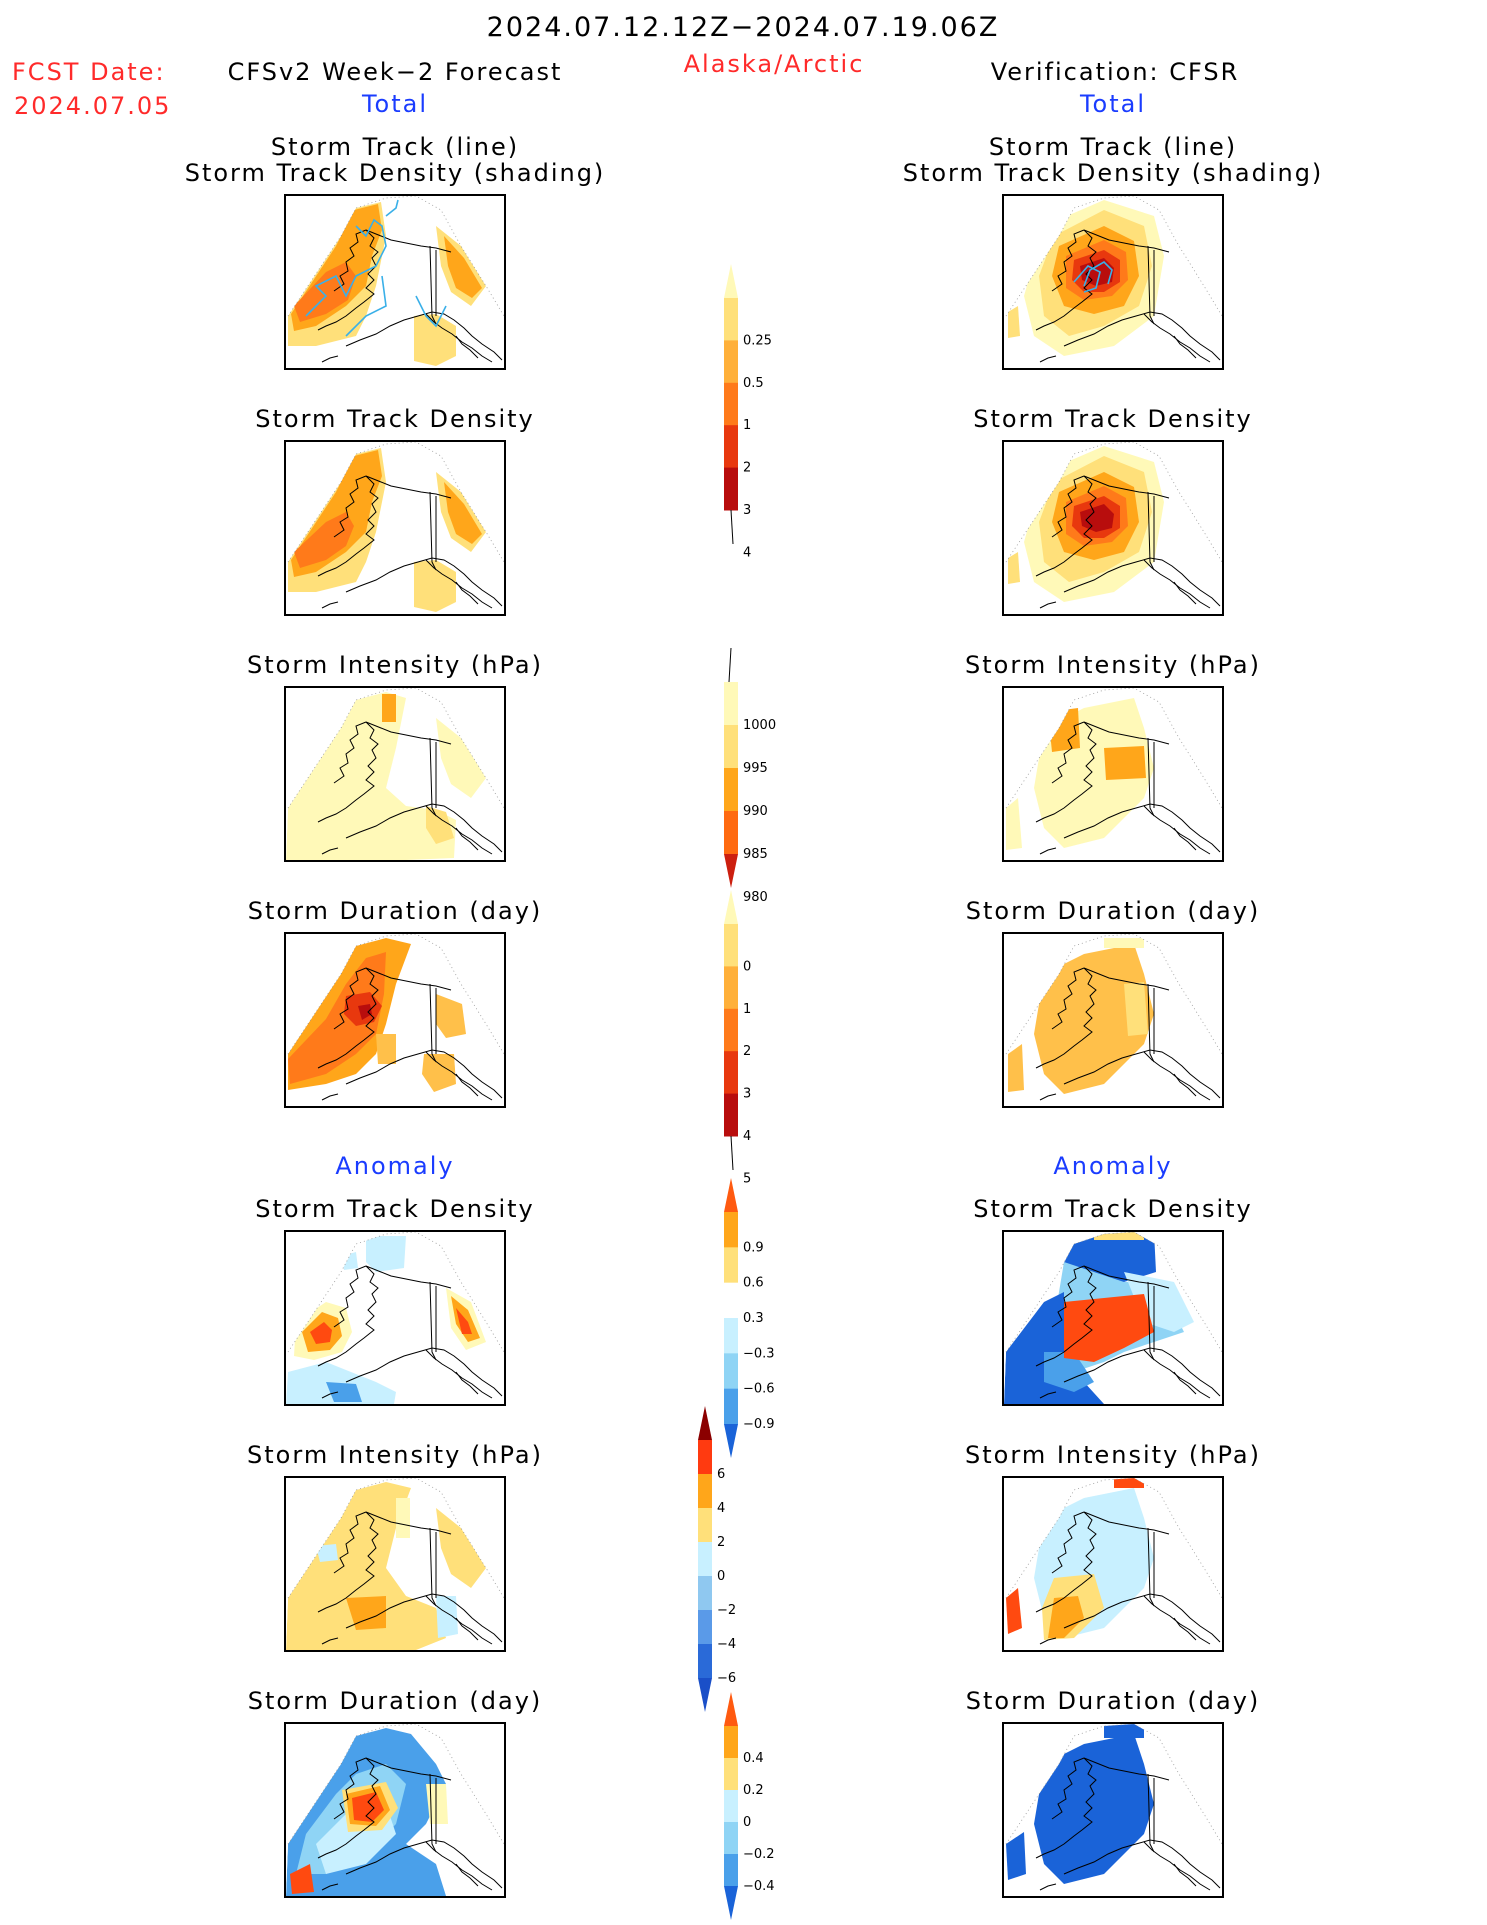 The width and height of the screenshot is (1487, 1925). I want to click on left-p1-title-line2: Storm Track Density (shading), so click(395, 173).